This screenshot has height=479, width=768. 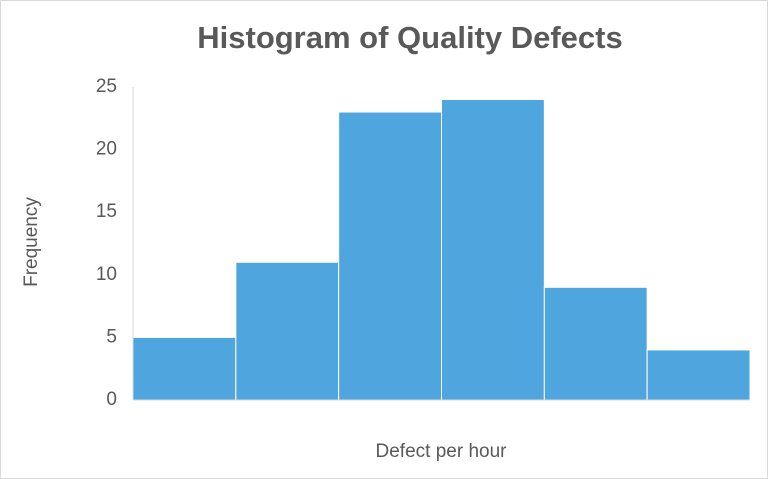 I want to click on y-tick-label: 5, so click(x=111, y=336).